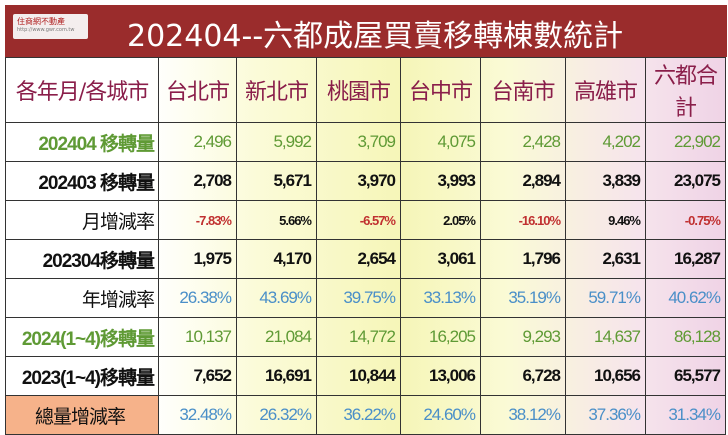 The height and width of the screenshot is (435, 728). Describe the element at coordinates (523, 376) in the screenshot. I see `table-cell: 6,728` at that location.